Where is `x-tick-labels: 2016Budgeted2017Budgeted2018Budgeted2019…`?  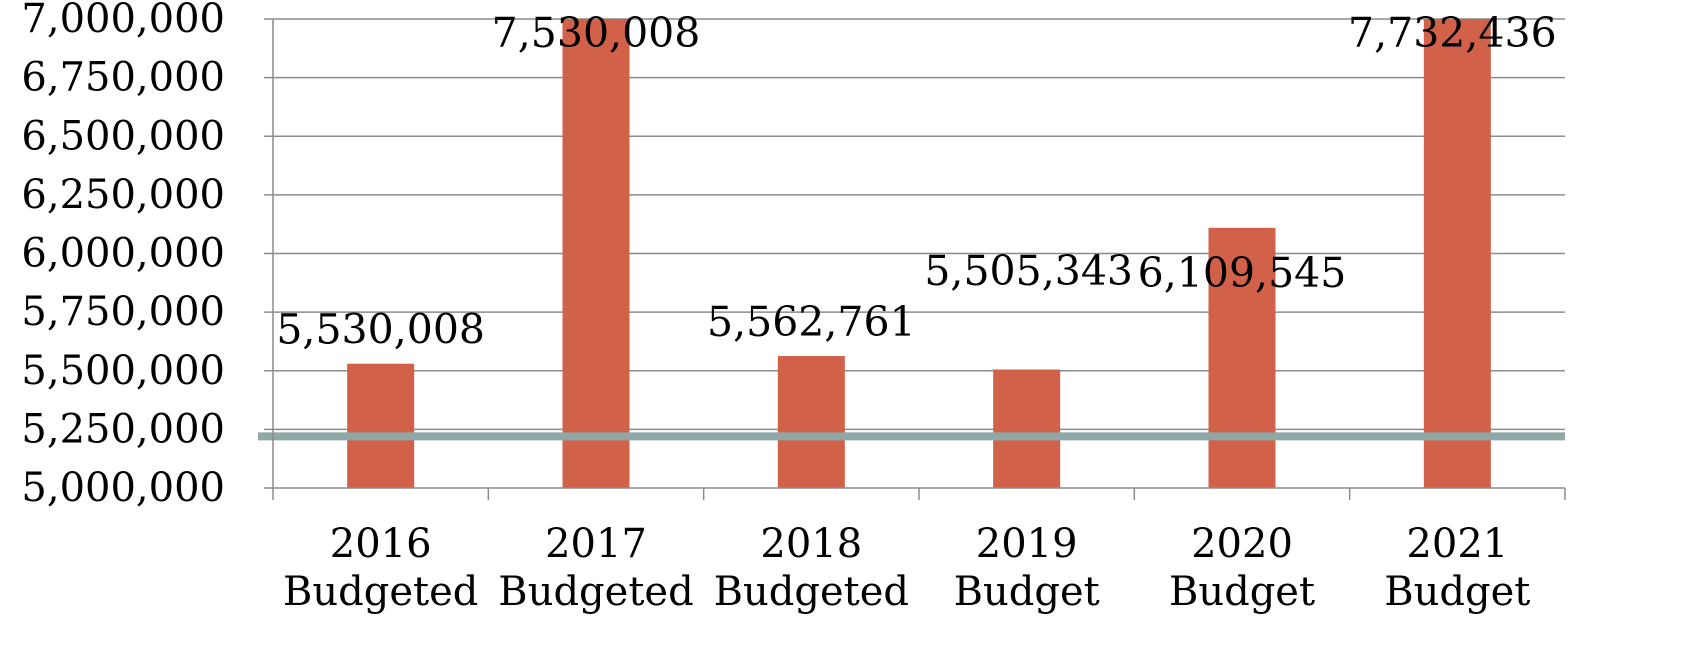 x-tick-labels: 2016Budgeted2017Budgeted2018Budgeted2019… is located at coordinates (906, 568).